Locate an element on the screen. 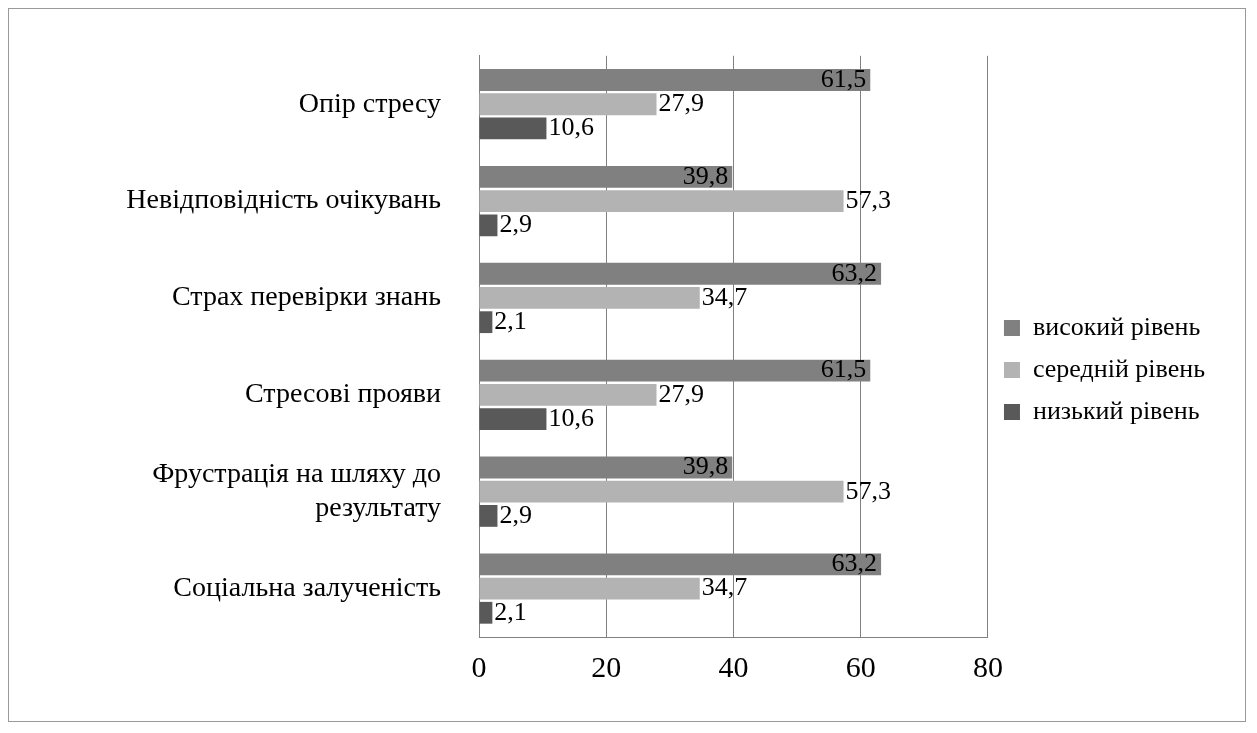  y-tick-label: Стресові прояви is located at coordinates (343, 393).